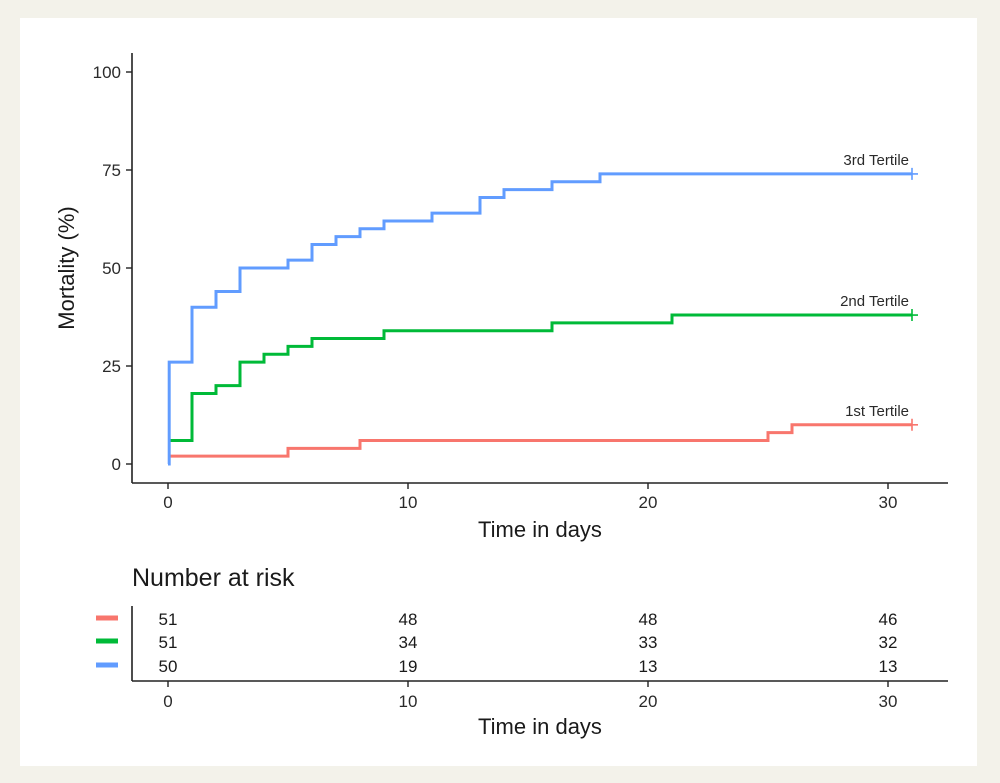 The width and height of the screenshot is (1000, 783). What do you see at coordinates (540, 726) in the screenshot?
I see `risk-x-axis-title: Time in days` at bounding box center [540, 726].